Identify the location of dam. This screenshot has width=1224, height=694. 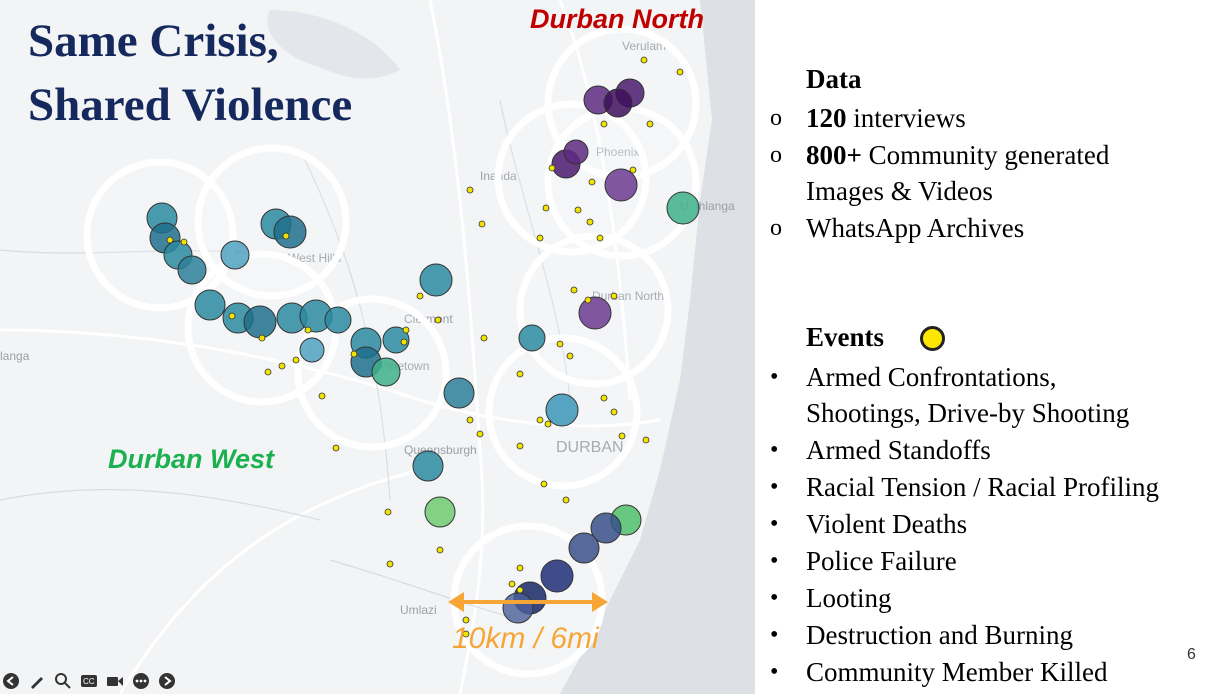
(333, 44).